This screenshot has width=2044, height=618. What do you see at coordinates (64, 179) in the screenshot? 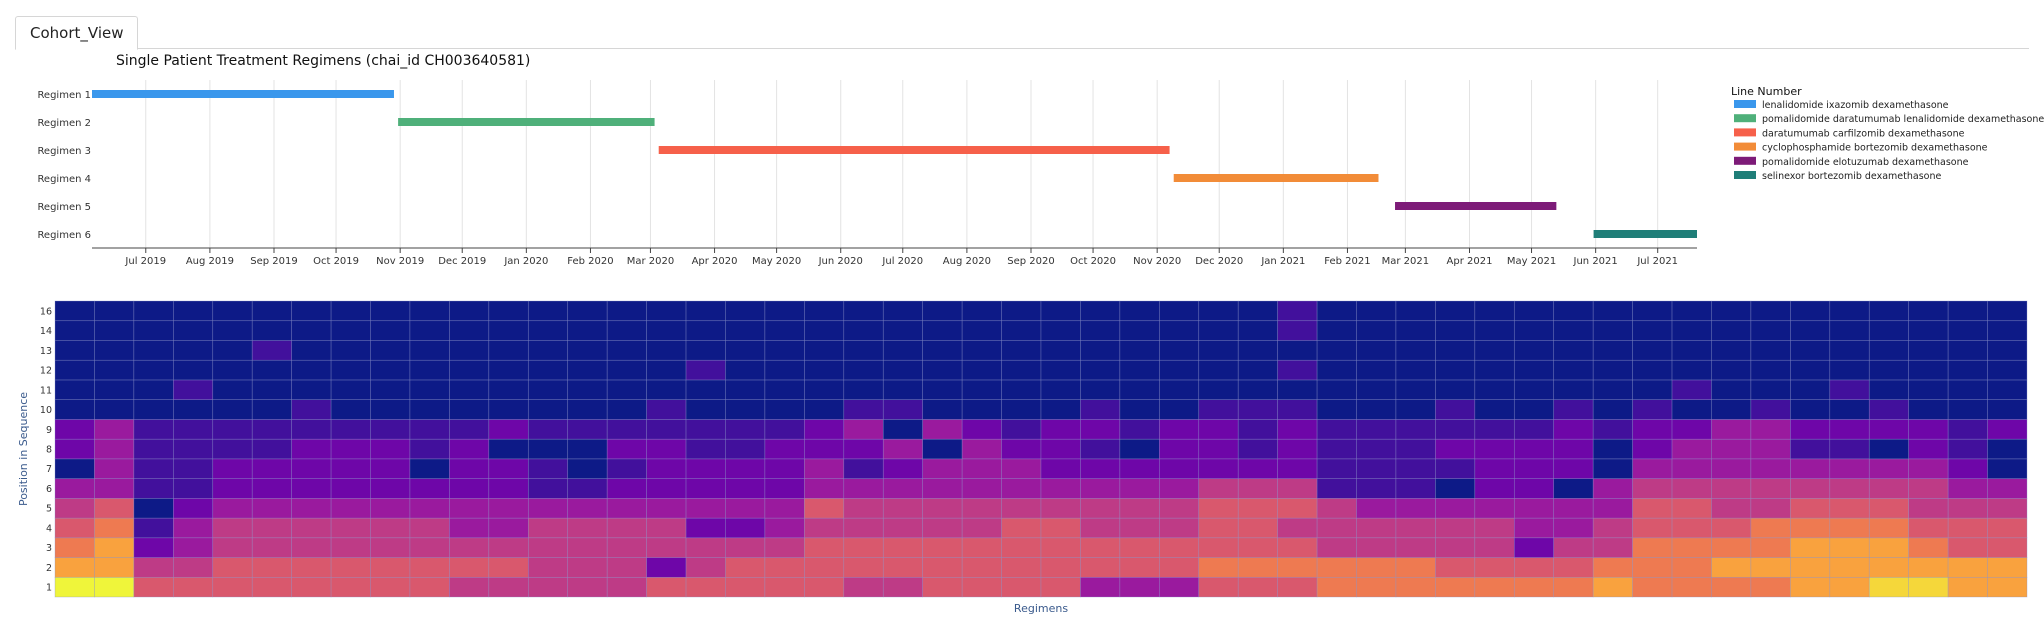
I see `gantt-y-tick-label: Regimen 4` at bounding box center [64, 179].